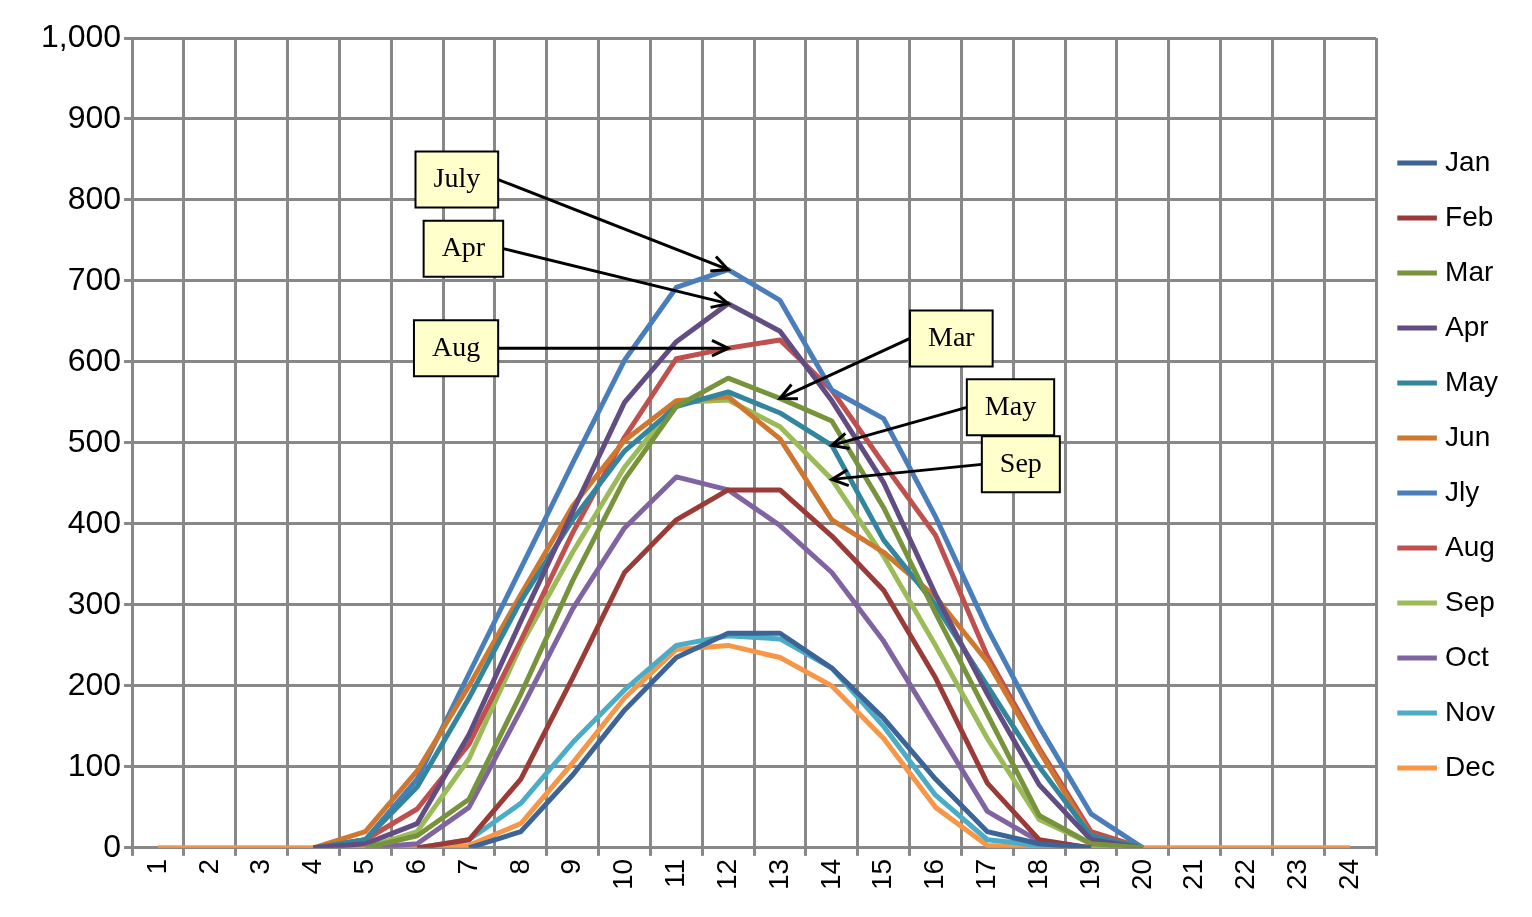 The image size is (1532, 917). What do you see at coordinates (1470, 601) in the screenshot?
I see `legend-label: Sep` at bounding box center [1470, 601].